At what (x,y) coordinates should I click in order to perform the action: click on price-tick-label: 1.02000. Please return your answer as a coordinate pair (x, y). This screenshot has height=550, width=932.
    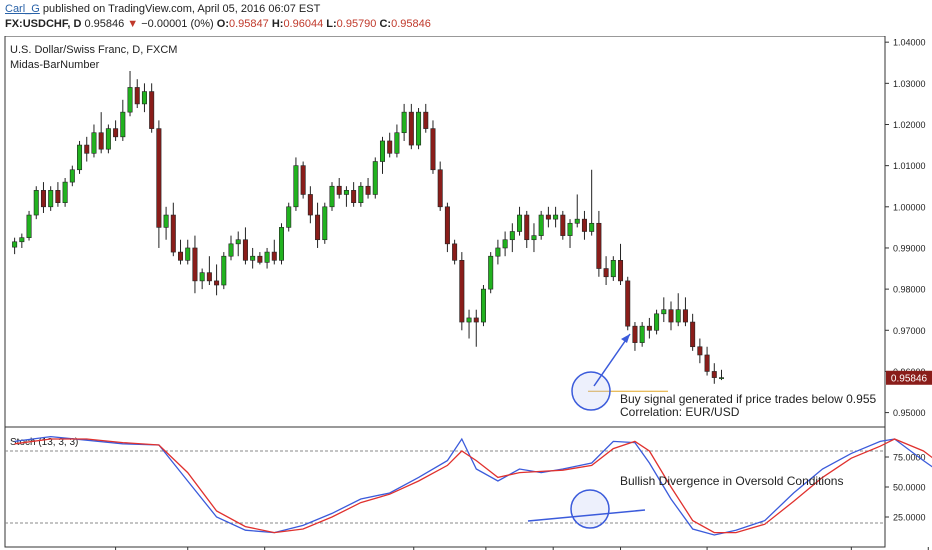
    Looking at the image, I should click on (909, 125).